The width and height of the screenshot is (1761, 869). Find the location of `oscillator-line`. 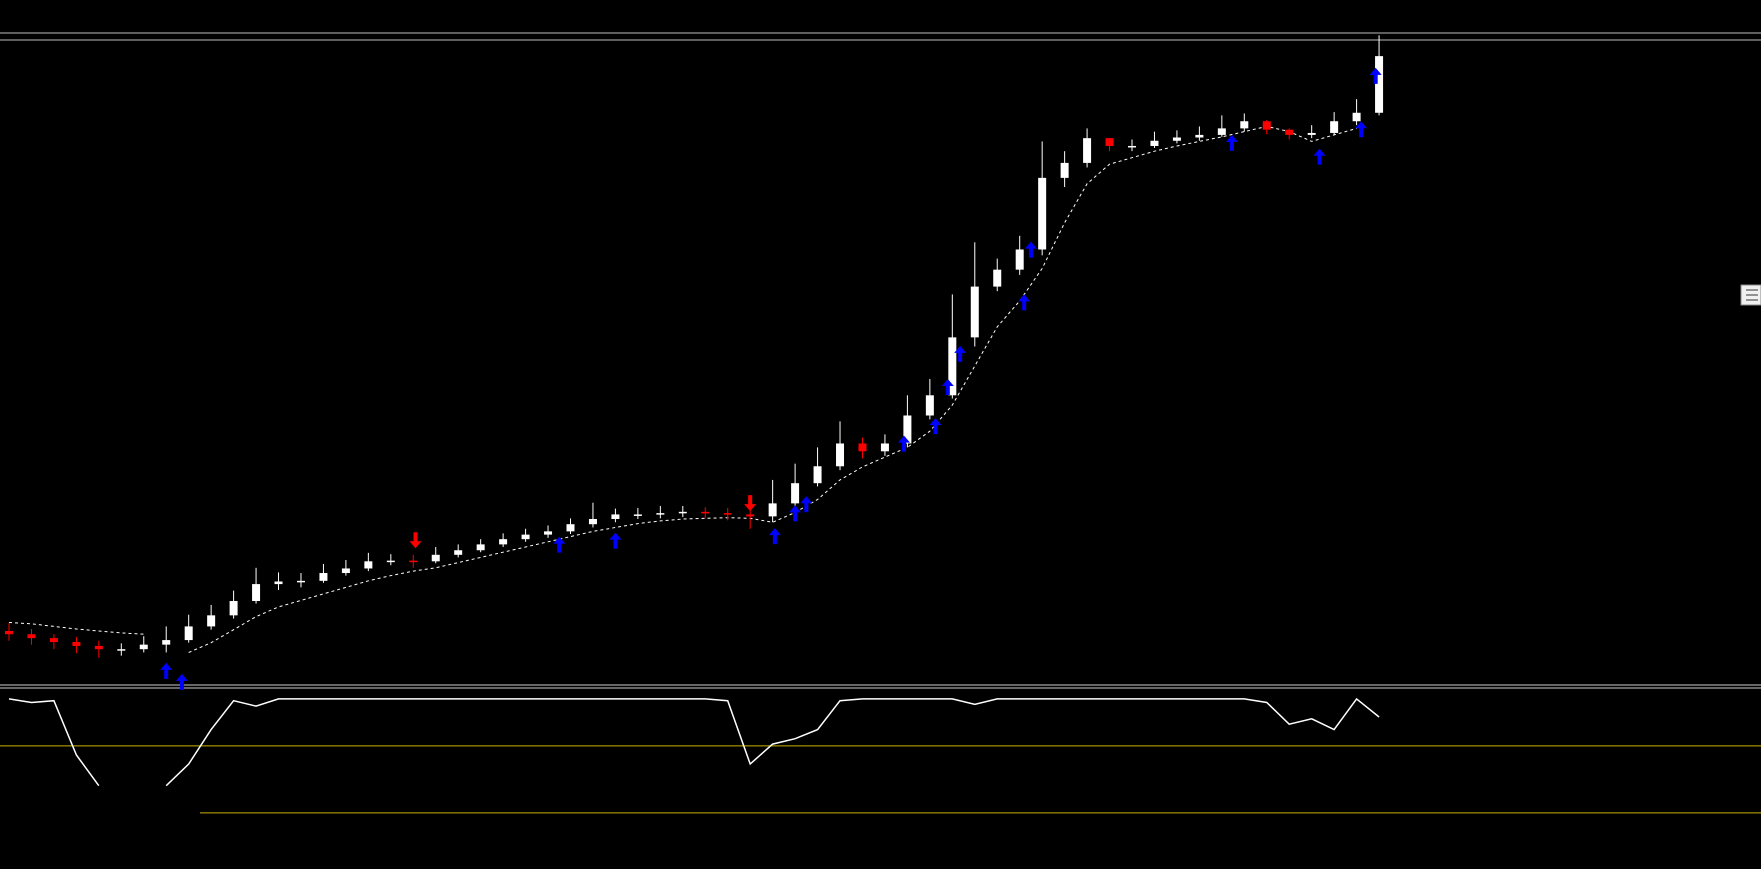

oscillator-line is located at coordinates (694, 742).